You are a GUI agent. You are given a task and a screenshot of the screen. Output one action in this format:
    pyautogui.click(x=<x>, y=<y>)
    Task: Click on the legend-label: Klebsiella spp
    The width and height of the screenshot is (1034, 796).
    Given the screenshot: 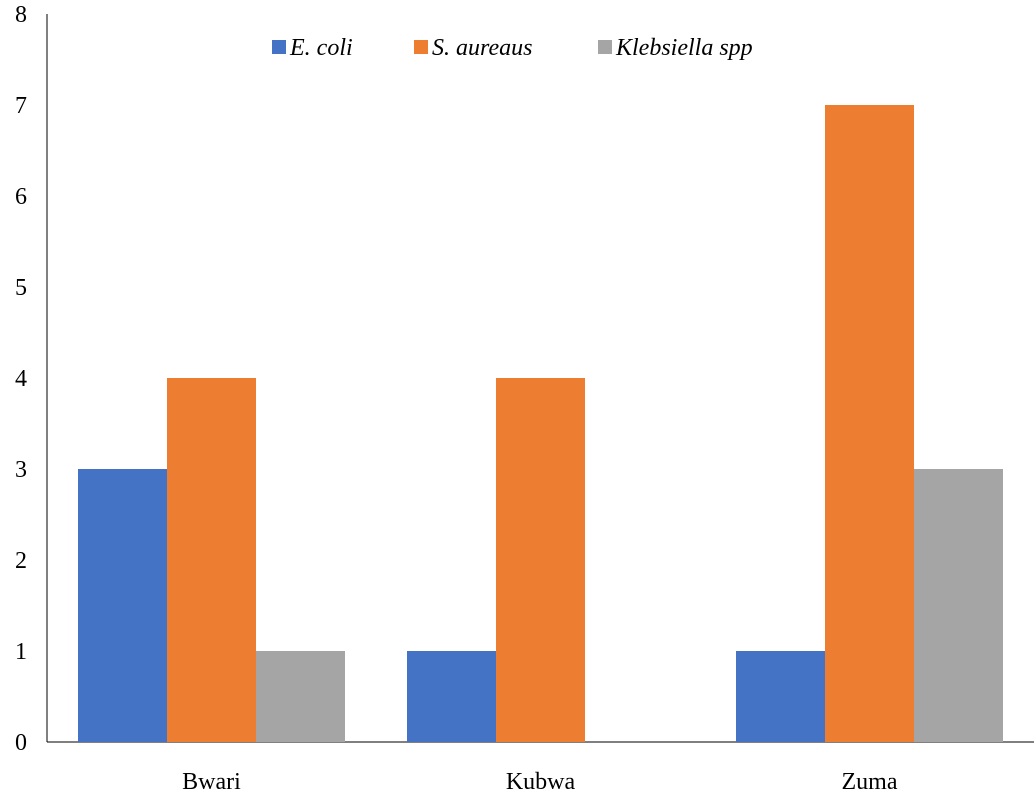 What is the action you would take?
    pyautogui.click(x=684, y=48)
    